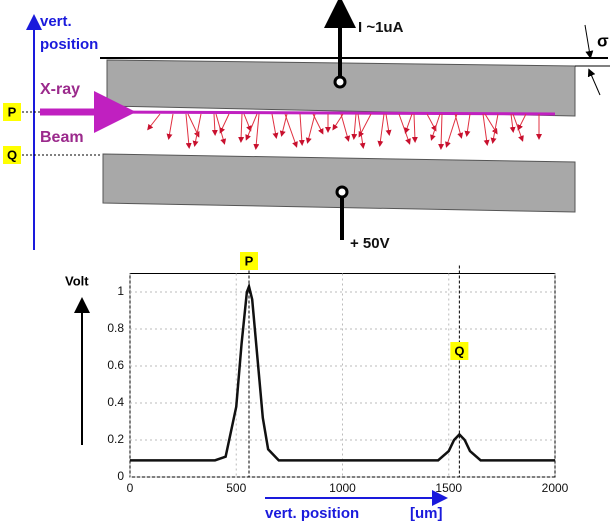  What do you see at coordinates (342, 192) in the screenshot?
I see `bottom-contact` at bounding box center [342, 192].